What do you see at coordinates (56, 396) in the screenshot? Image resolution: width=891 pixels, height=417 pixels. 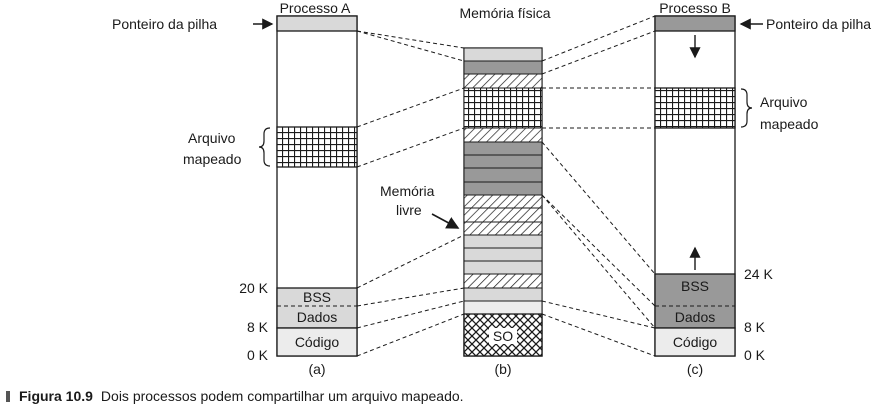 I see `figure-number: Figura 10.9` at bounding box center [56, 396].